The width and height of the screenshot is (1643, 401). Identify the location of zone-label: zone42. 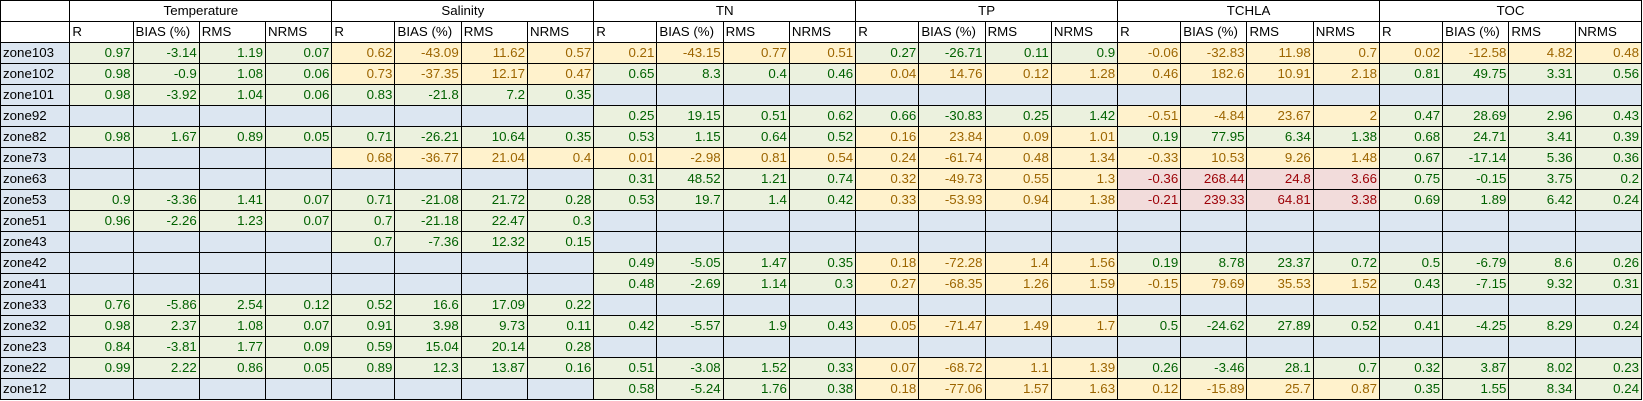
(35, 263).